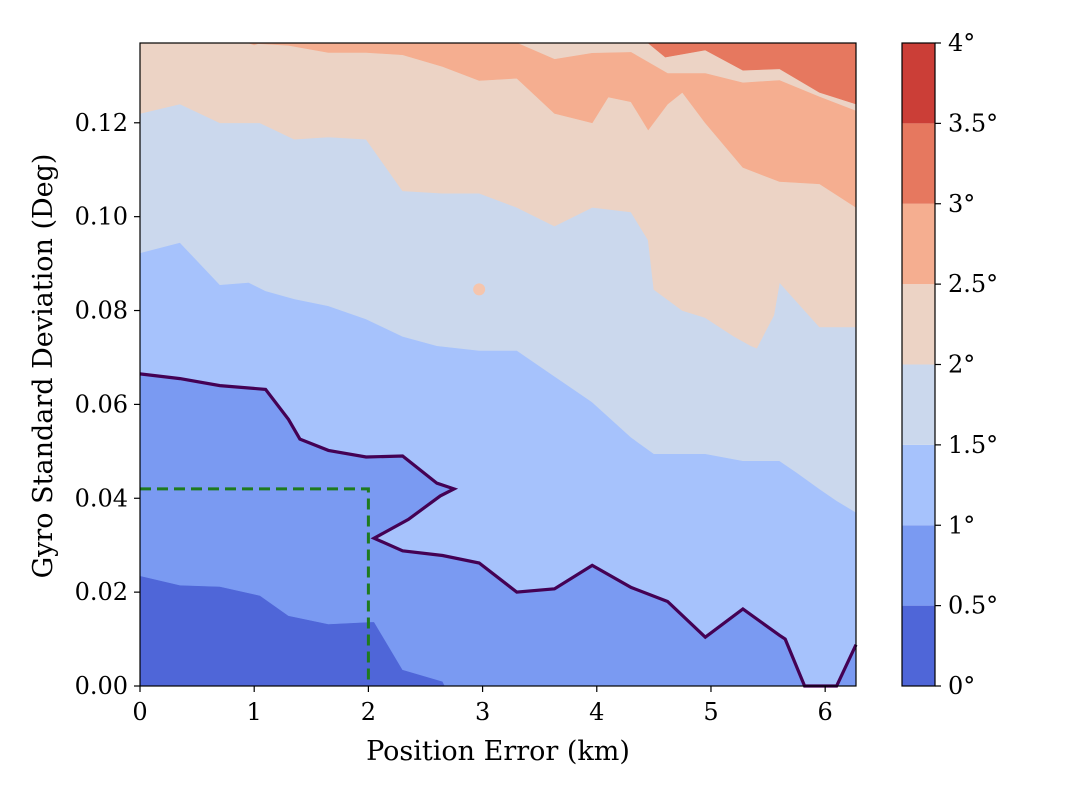 The width and height of the screenshot is (1069, 802). Describe the element at coordinates (101, 217) in the screenshot. I see `y-tick-label: 0.10` at that location.